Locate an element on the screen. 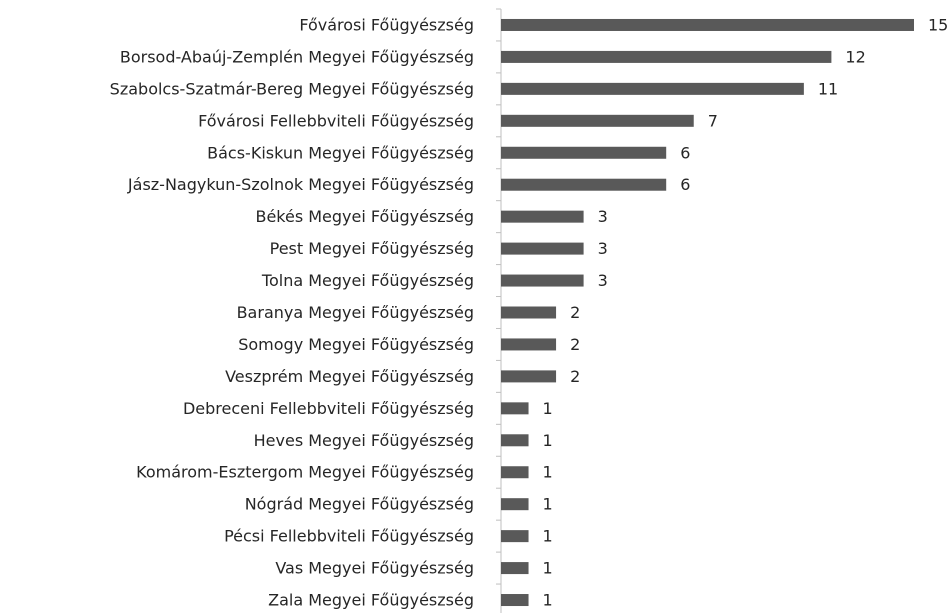  category-label: Fővárosi Fellebbviteli Főügyészség is located at coordinates (336, 120).